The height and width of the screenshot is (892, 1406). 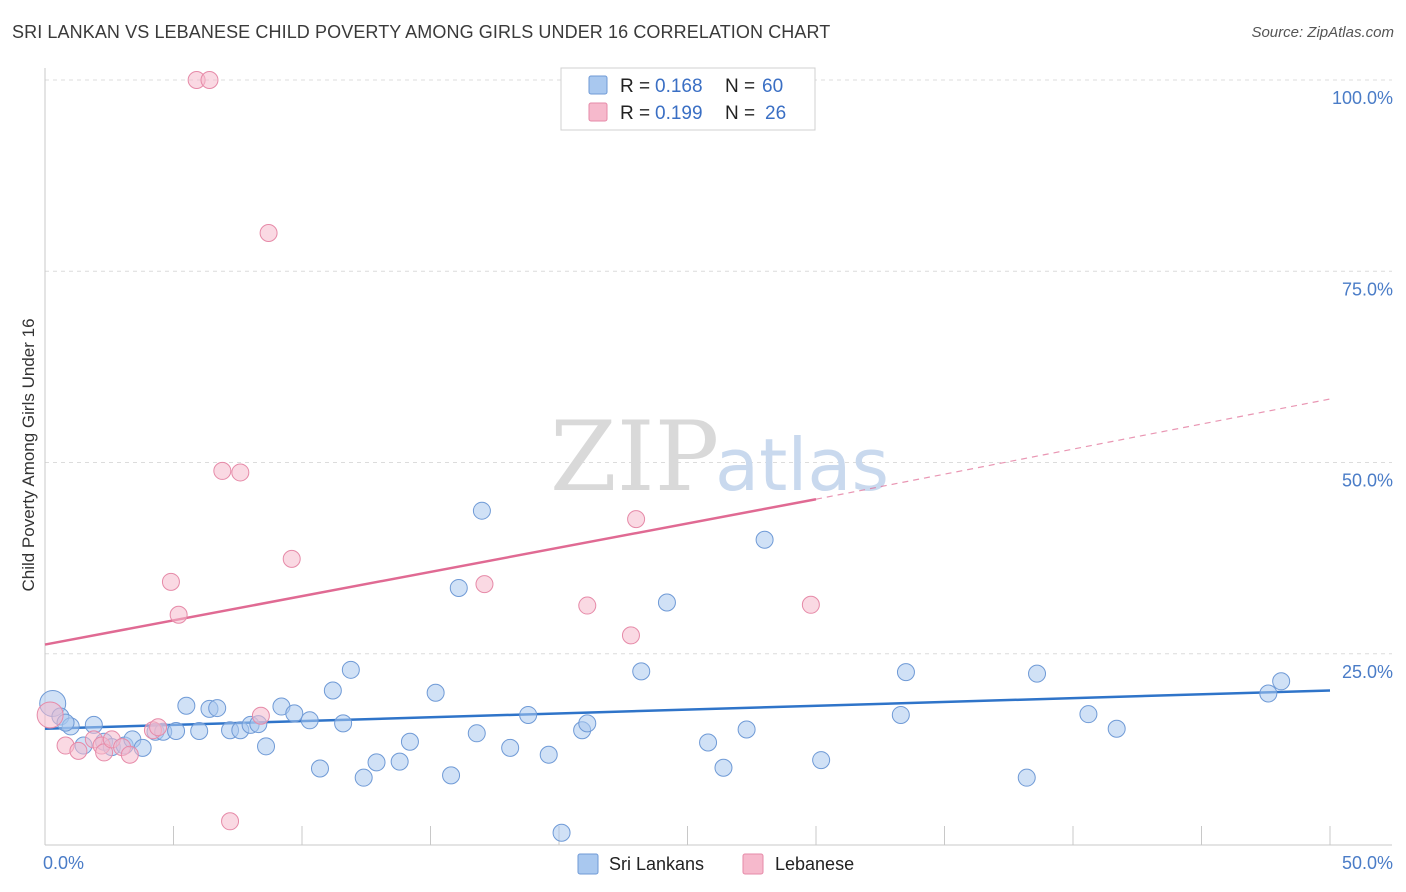 I want to click on source-label: Source: ZipAtlas.com, so click(x=1322, y=32).